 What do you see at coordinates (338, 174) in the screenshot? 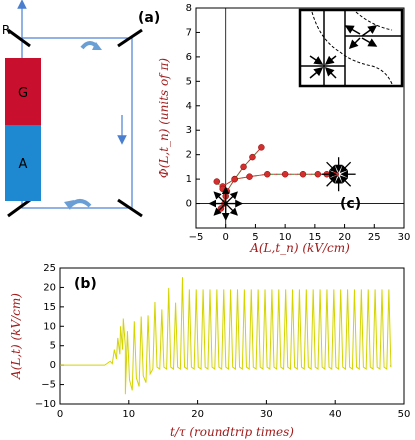
I see `stable-fixed-point` at bounding box center [338, 174].